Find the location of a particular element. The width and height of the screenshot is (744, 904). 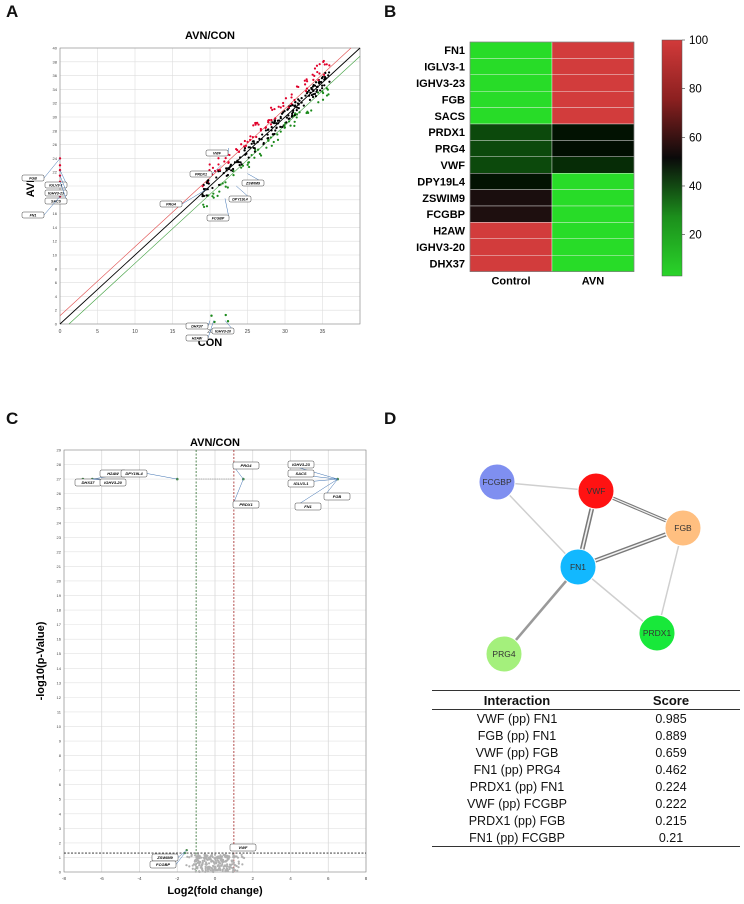

interaction-cell: FGB (pp) FN1 is located at coordinates (517, 735).